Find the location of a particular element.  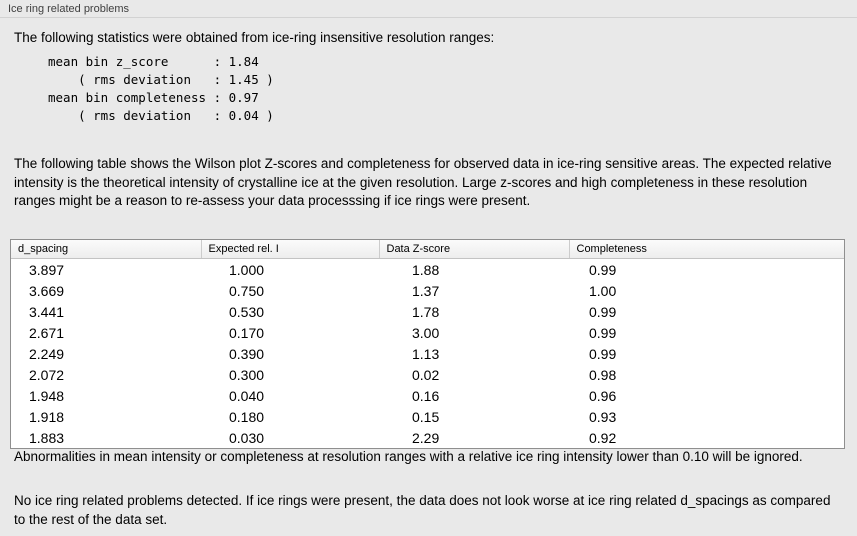

table-row: 1.883 0.030 2.29 0.92 is located at coordinates (427, 437).